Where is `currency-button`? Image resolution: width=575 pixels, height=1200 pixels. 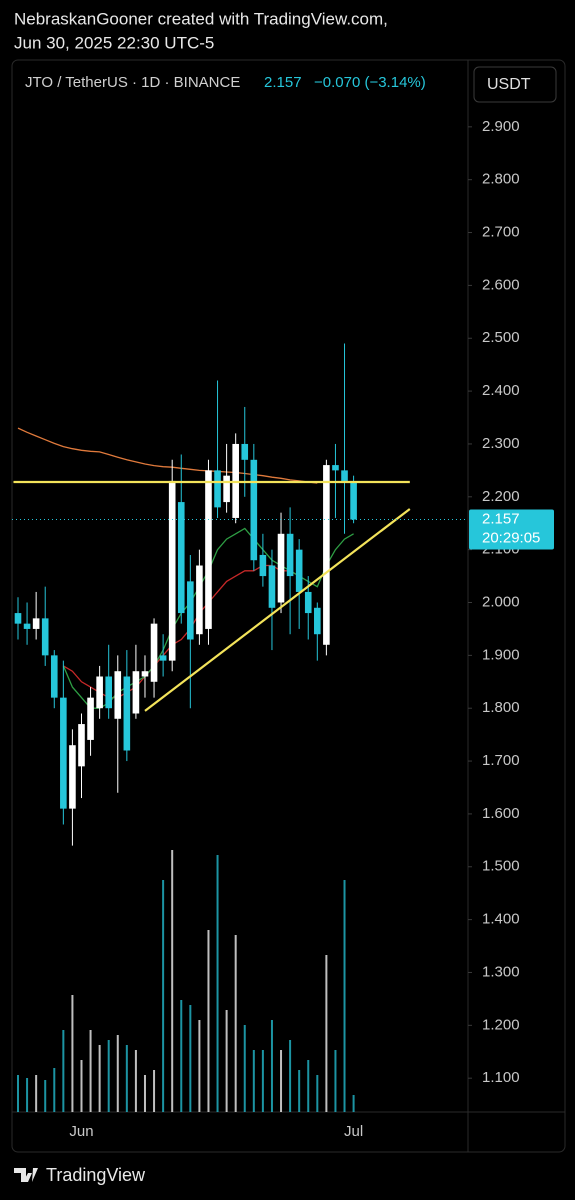 currency-button is located at coordinates (515, 84).